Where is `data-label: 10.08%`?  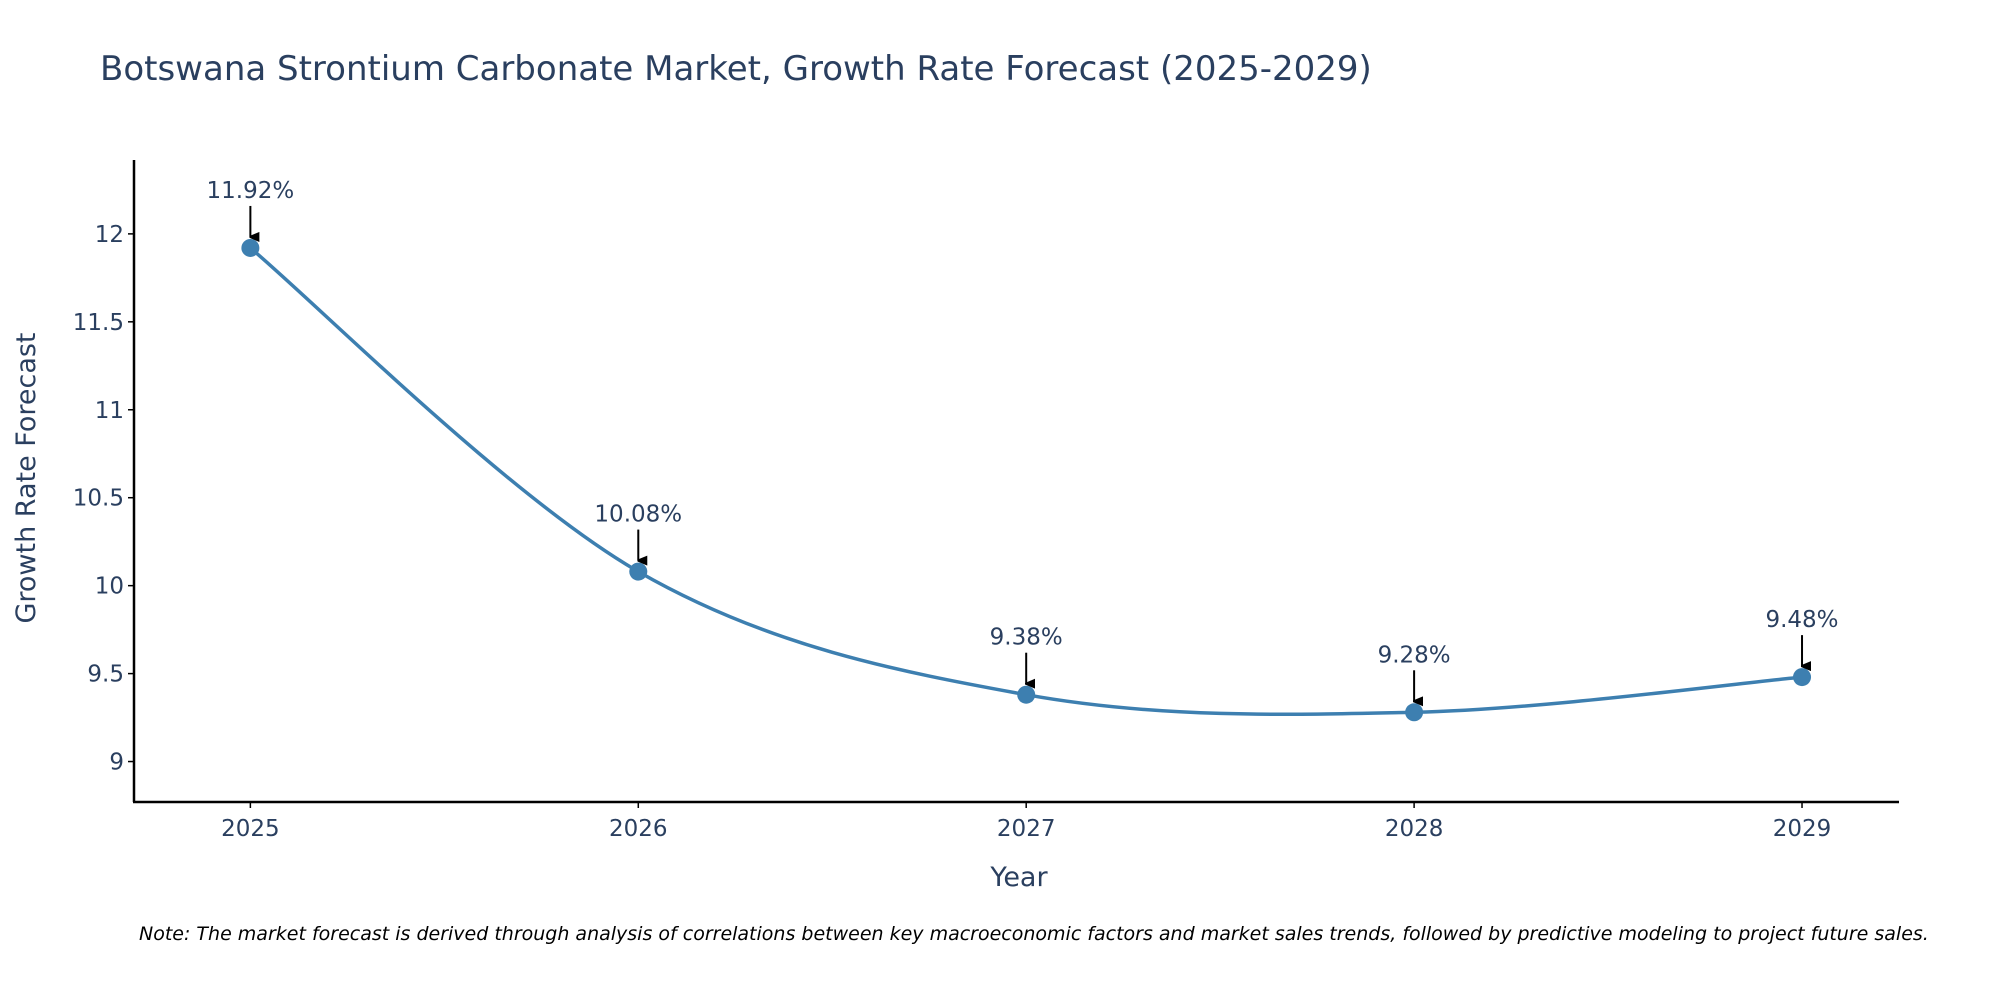 data-label: 10.08% is located at coordinates (638, 515).